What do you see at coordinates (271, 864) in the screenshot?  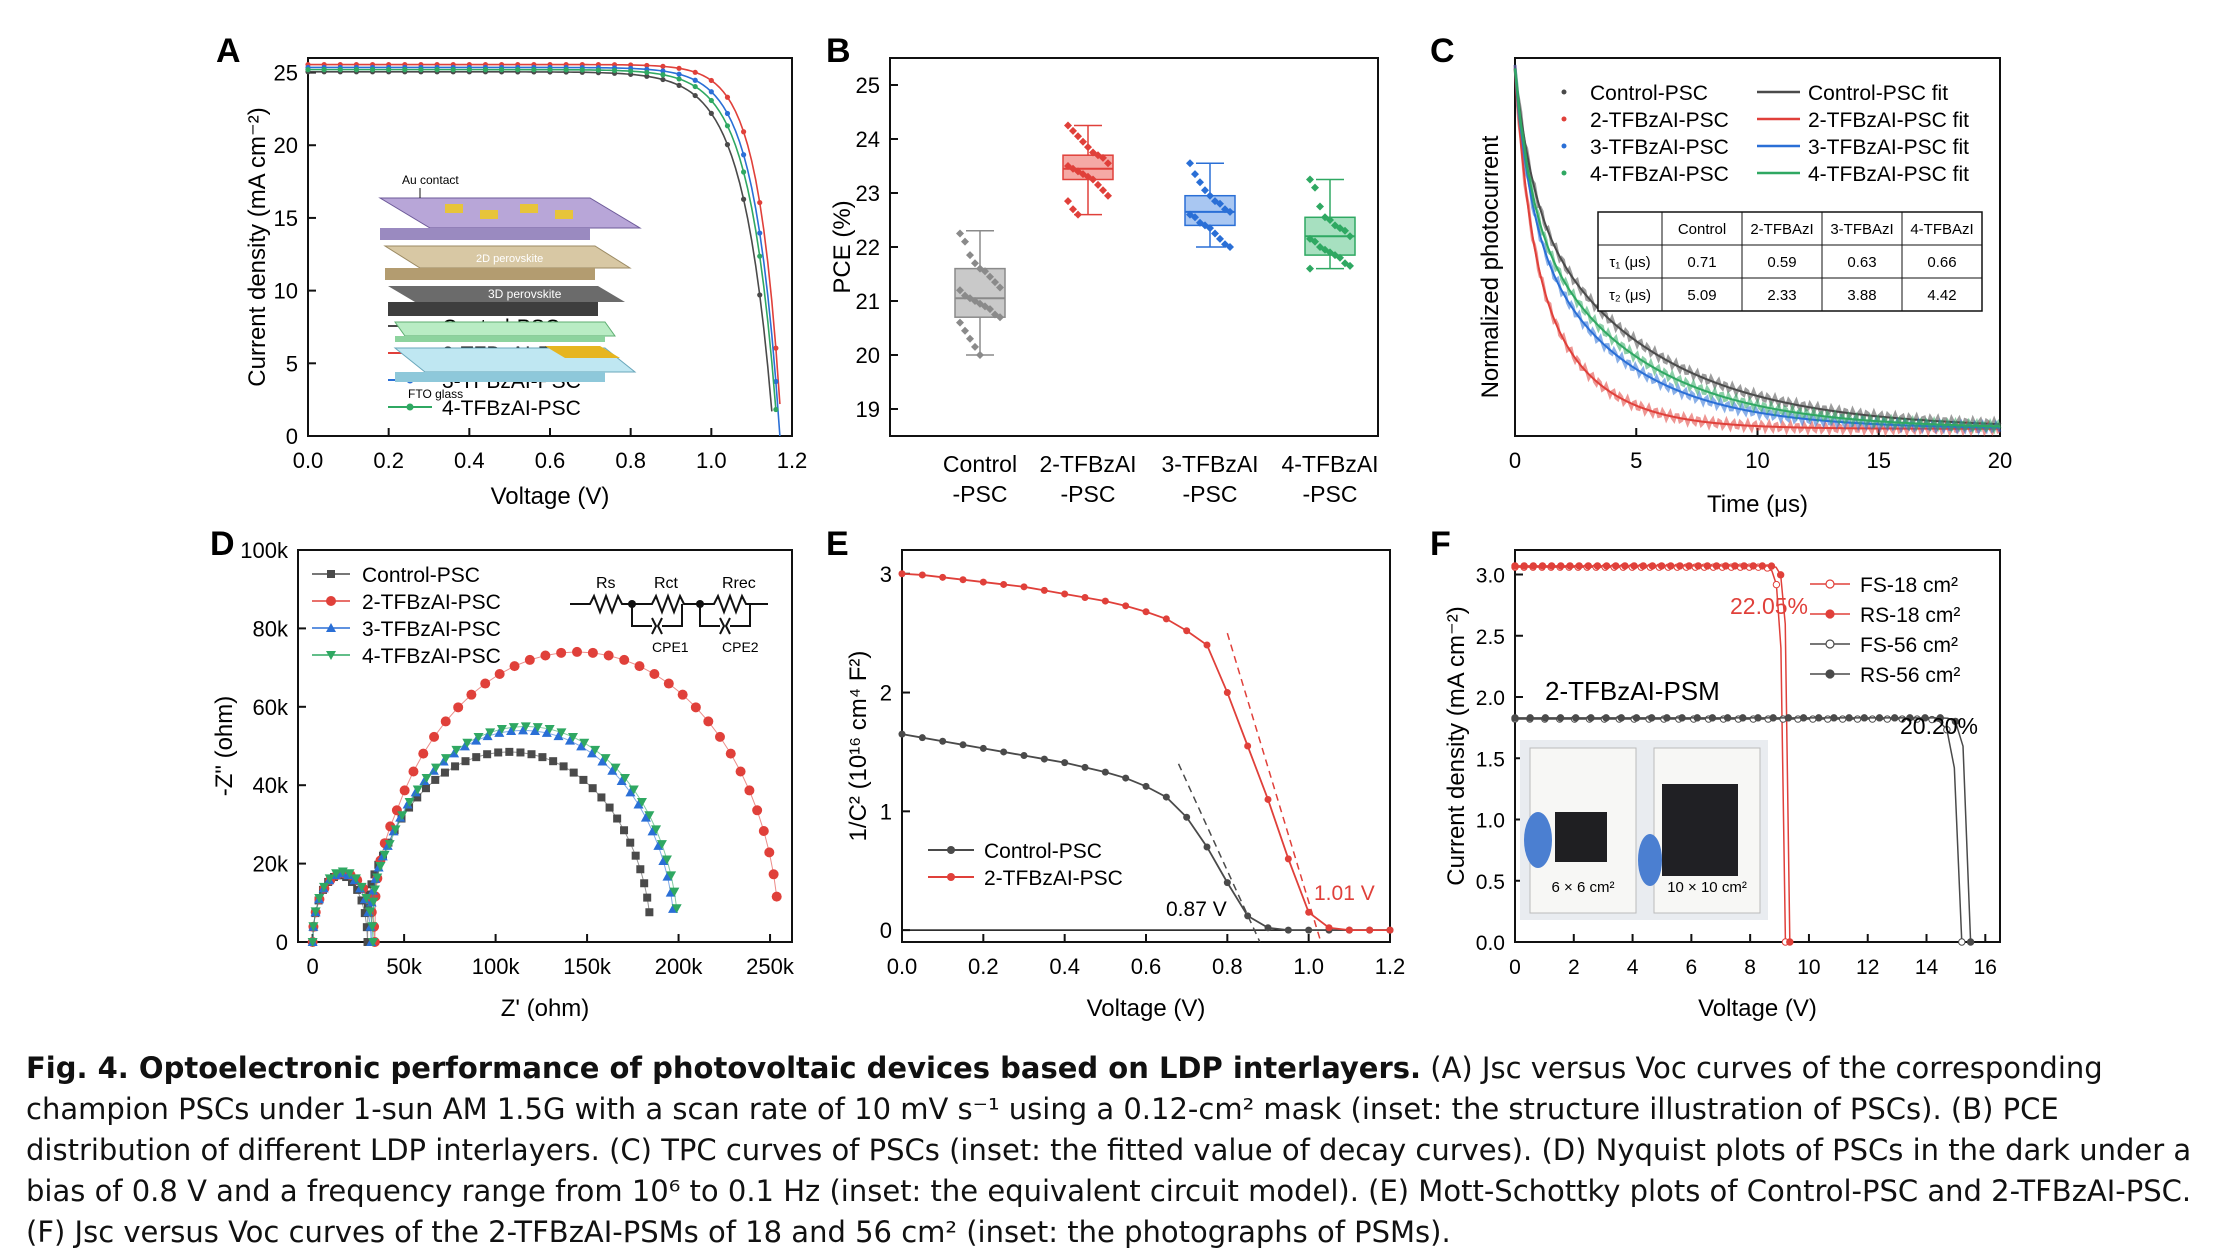 I see `y-tick-label: 20k` at bounding box center [271, 864].